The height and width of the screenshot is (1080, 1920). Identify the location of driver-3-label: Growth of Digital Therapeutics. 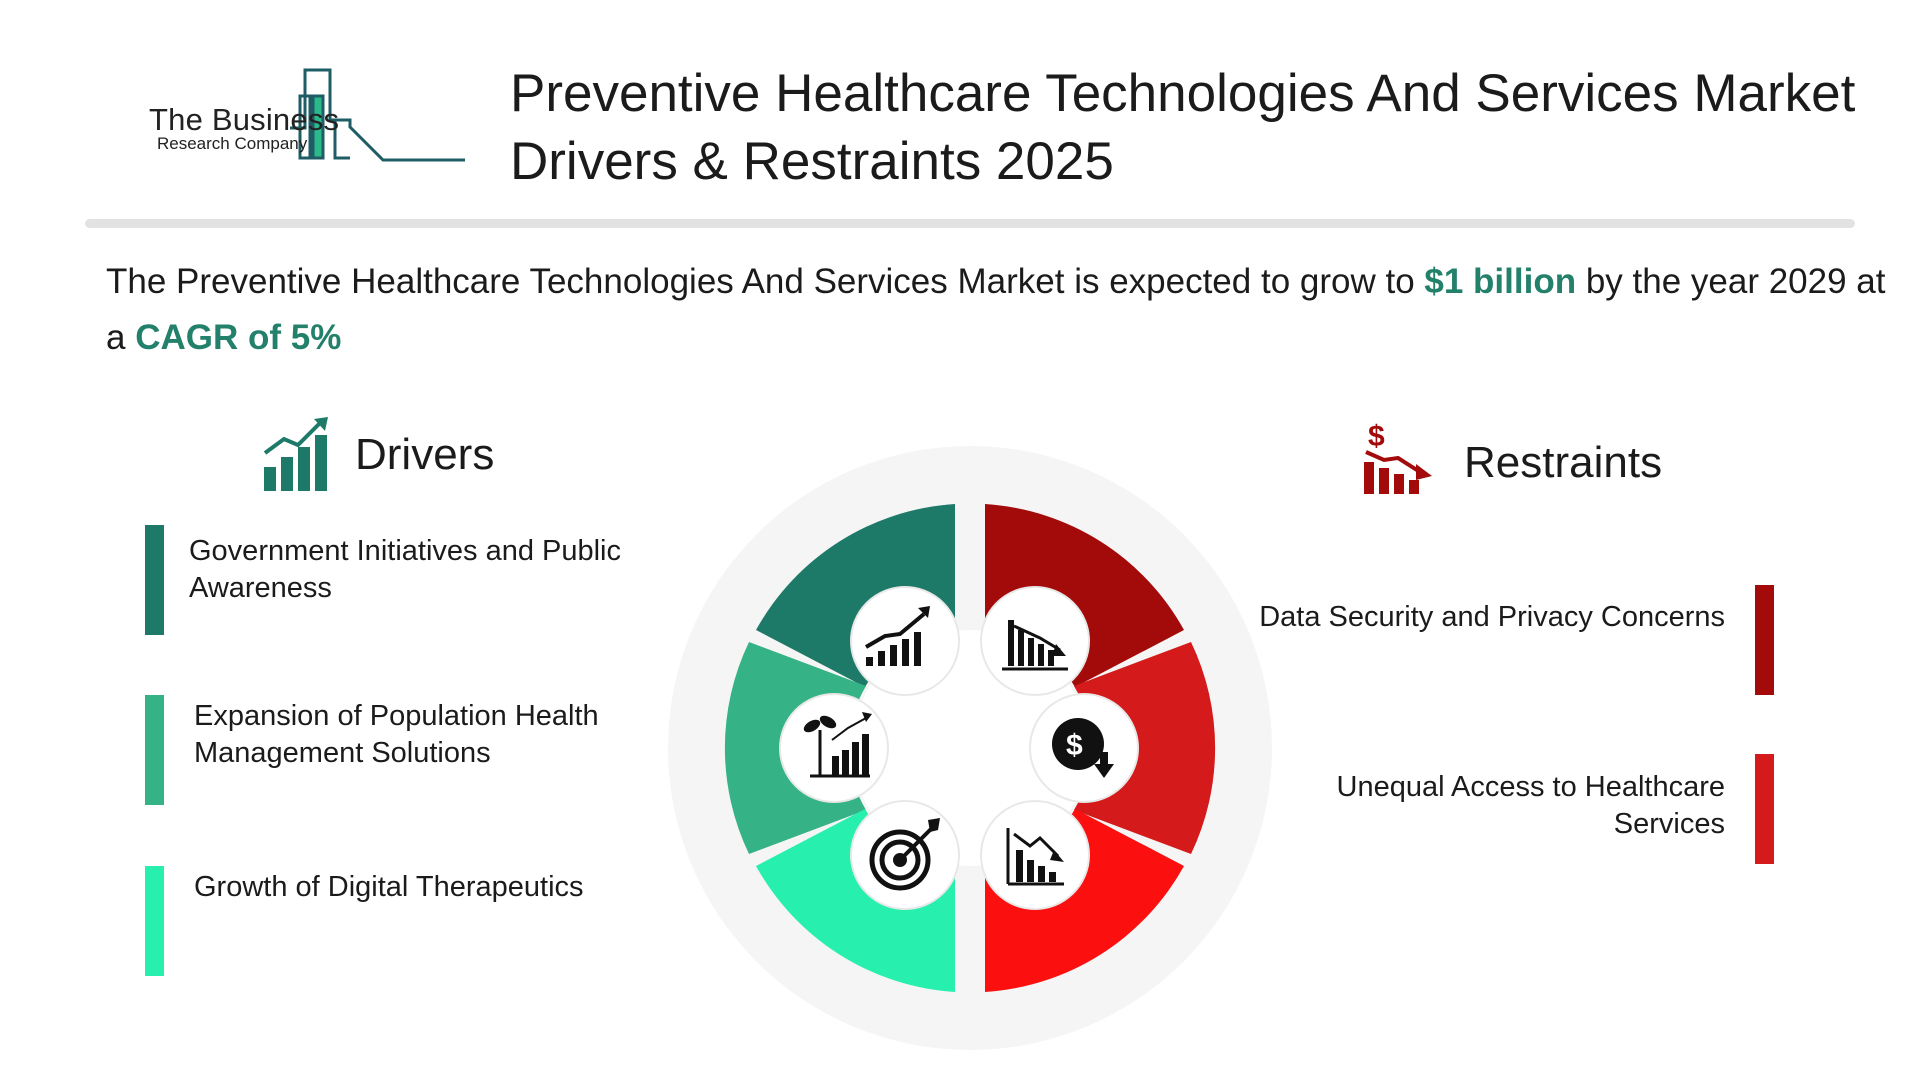
(389, 887).